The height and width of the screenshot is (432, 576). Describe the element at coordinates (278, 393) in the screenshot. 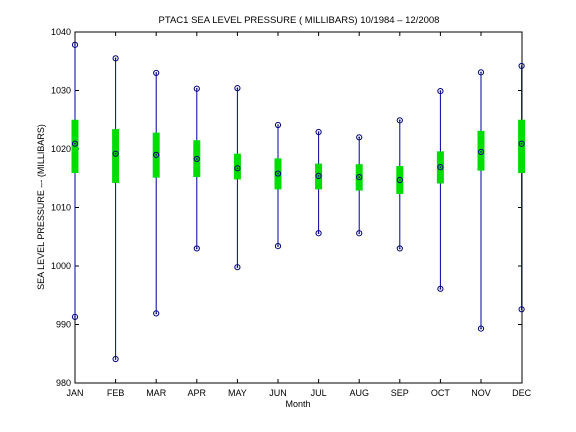

I see `x-tick-label: JUN` at that location.